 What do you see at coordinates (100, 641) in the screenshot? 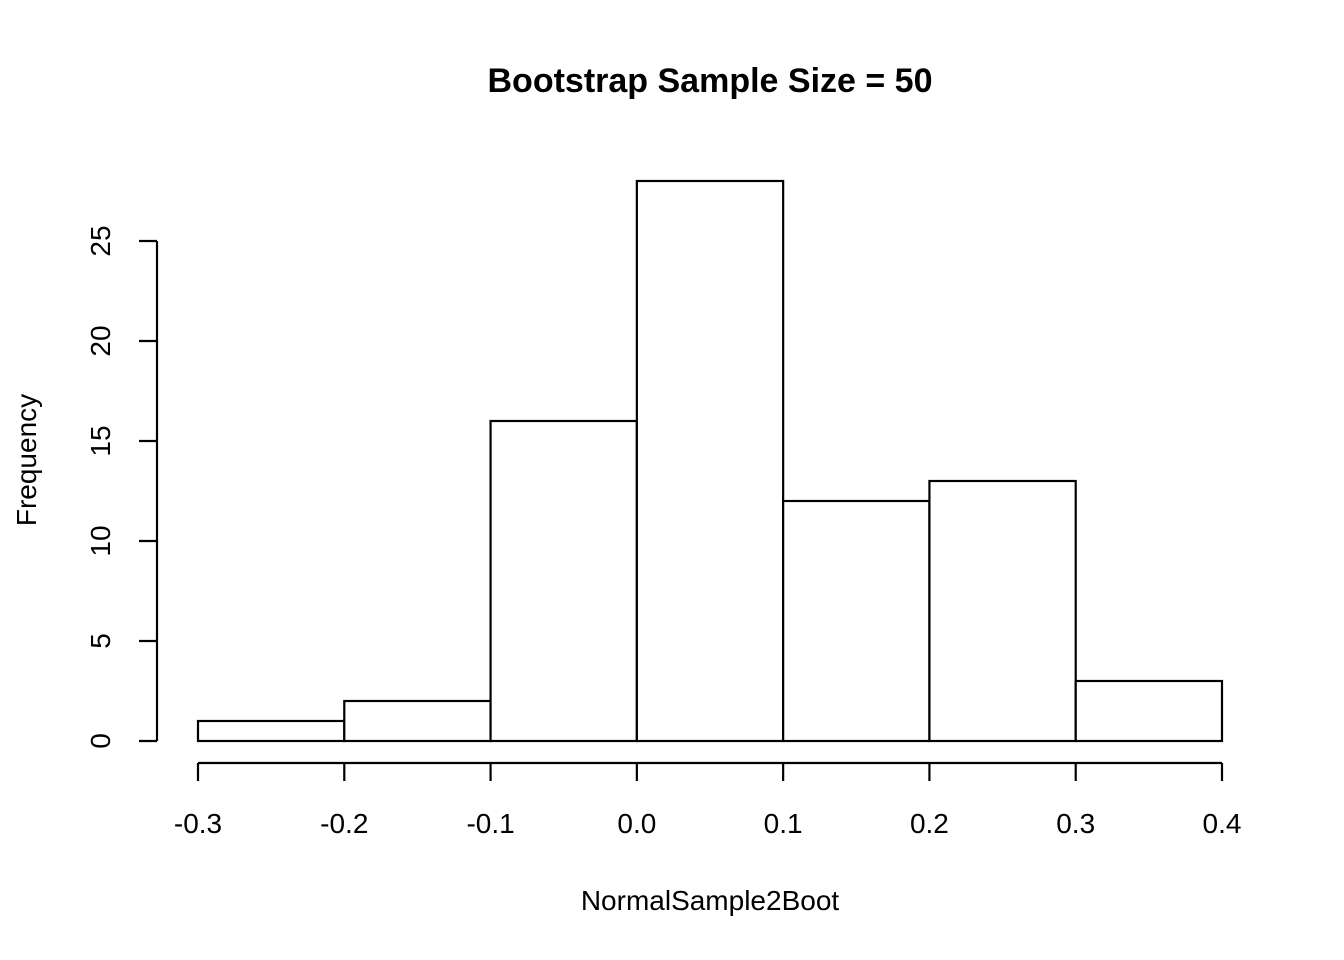
I see `y-tick-label: 5` at bounding box center [100, 641].